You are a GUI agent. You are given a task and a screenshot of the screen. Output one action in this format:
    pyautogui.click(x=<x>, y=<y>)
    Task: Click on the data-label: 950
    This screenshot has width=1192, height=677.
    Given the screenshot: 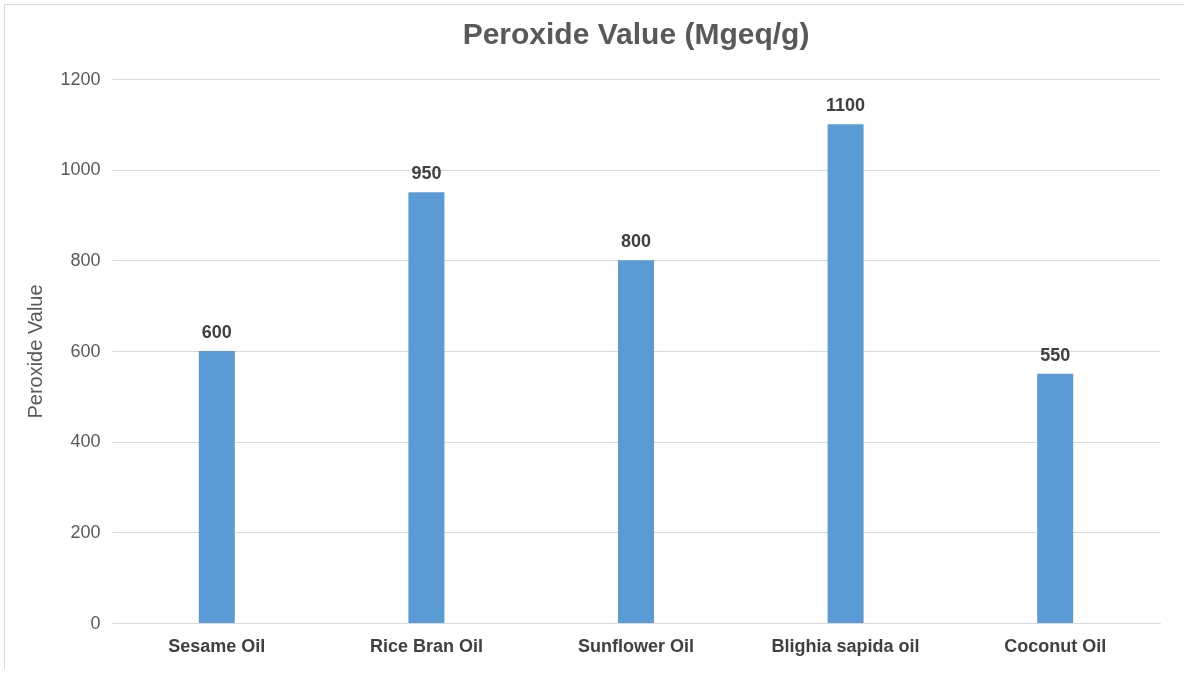 What is the action you would take?
    pyautogui.click(x=426, y=173)
    